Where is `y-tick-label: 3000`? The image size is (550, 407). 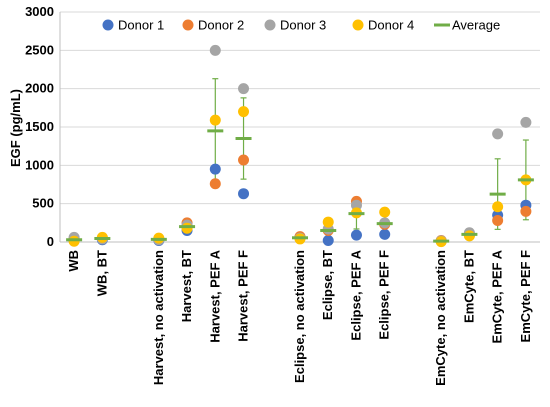
y-tick-label: 3000 is located at coordinates (39, 11).